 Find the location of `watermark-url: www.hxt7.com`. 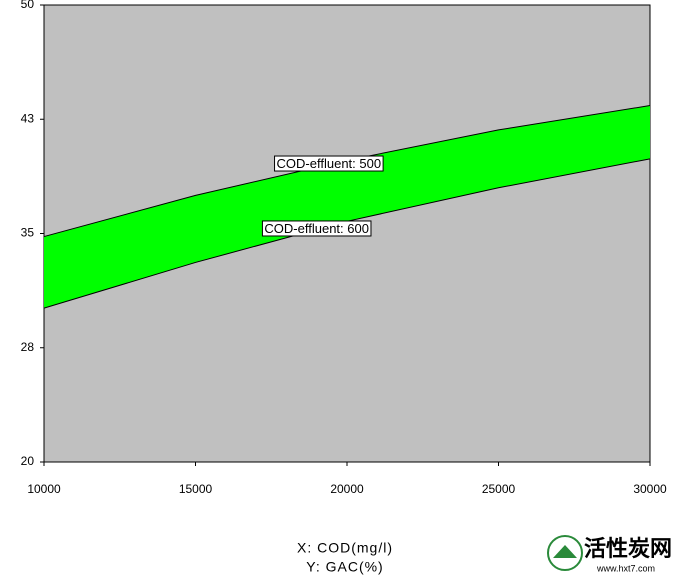

watermark-url: www.hxt7.com is located at coordinates (625, 568).